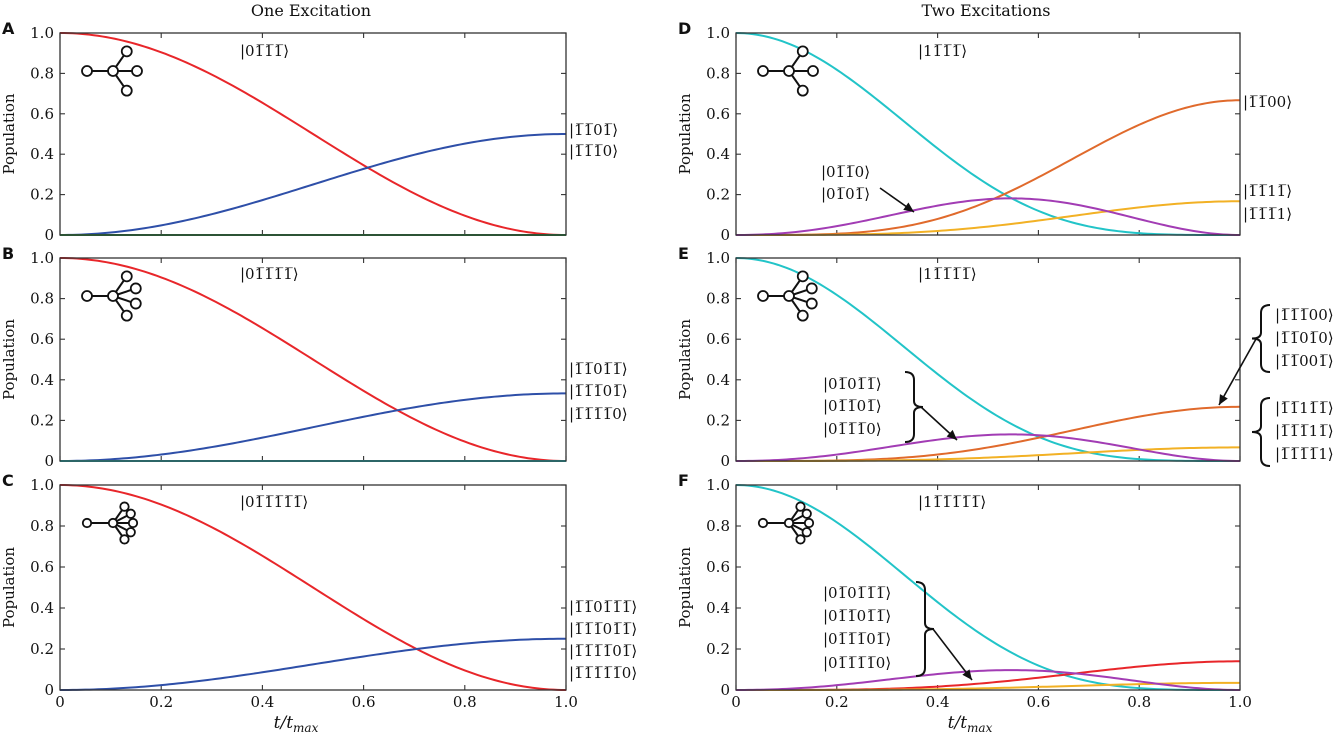 The image size is (1338, 736). I want to click on x-tick-label: 1.0, so click(1240, 702).